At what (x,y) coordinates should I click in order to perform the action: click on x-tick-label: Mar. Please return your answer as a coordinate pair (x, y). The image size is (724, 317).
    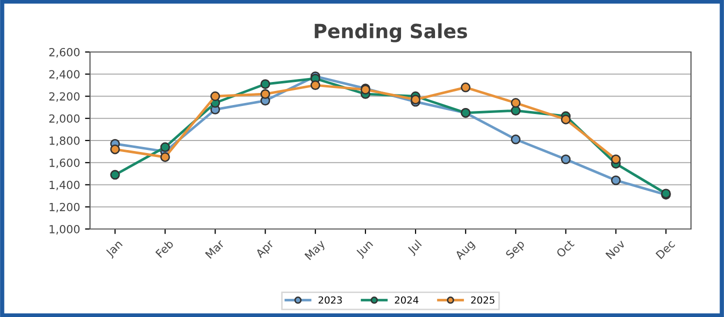
    Looking at the image, I should click on (215, 248).